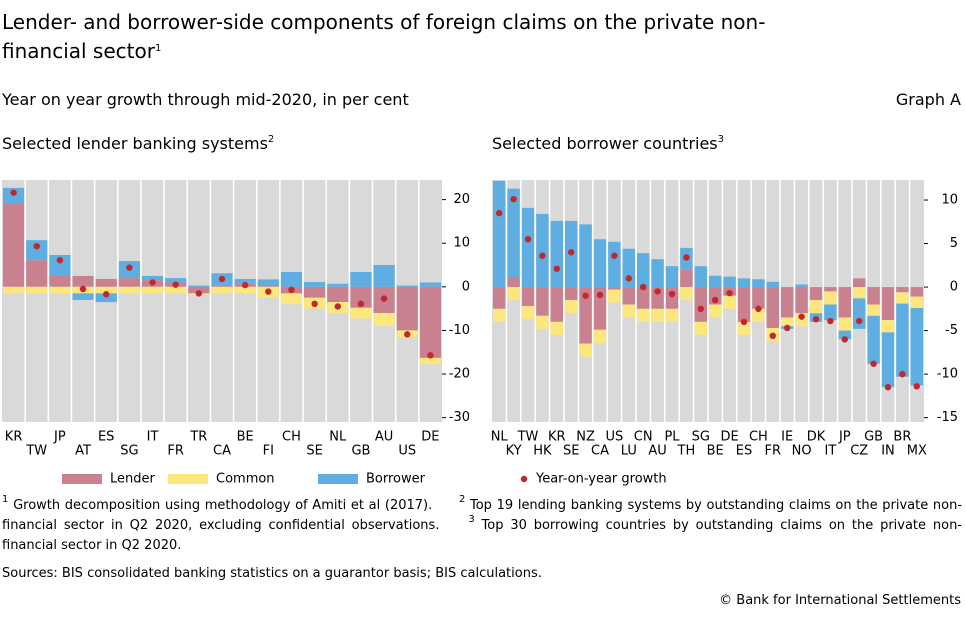 This screenshot has width=965, height=618. What do you see at coordinates (158, 48) in the screenshot?
I see `title-note: 1` at bounding box center [158, 48].